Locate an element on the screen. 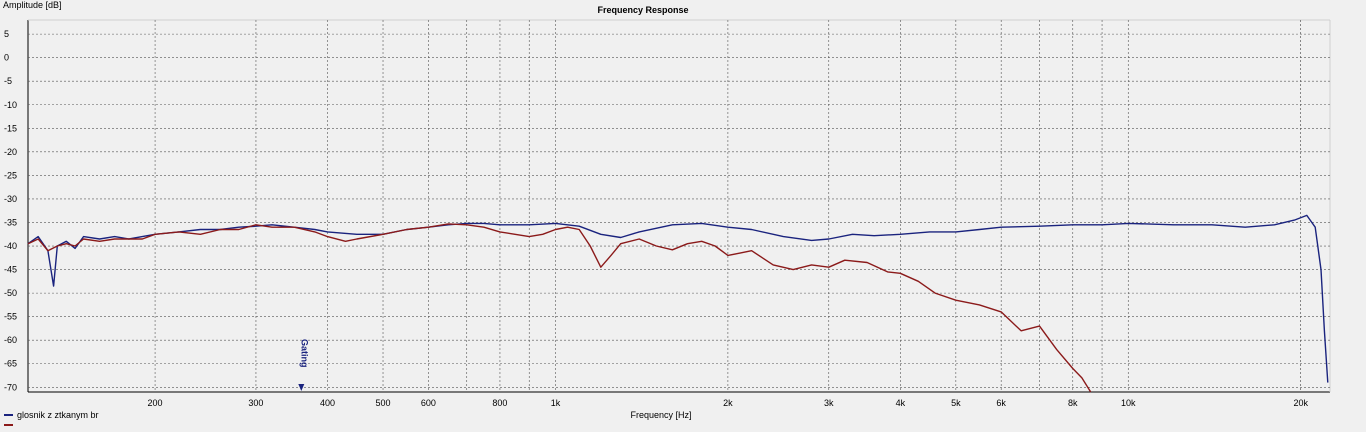  x-tick-label: 8k is located at coordinates (1073, 403).